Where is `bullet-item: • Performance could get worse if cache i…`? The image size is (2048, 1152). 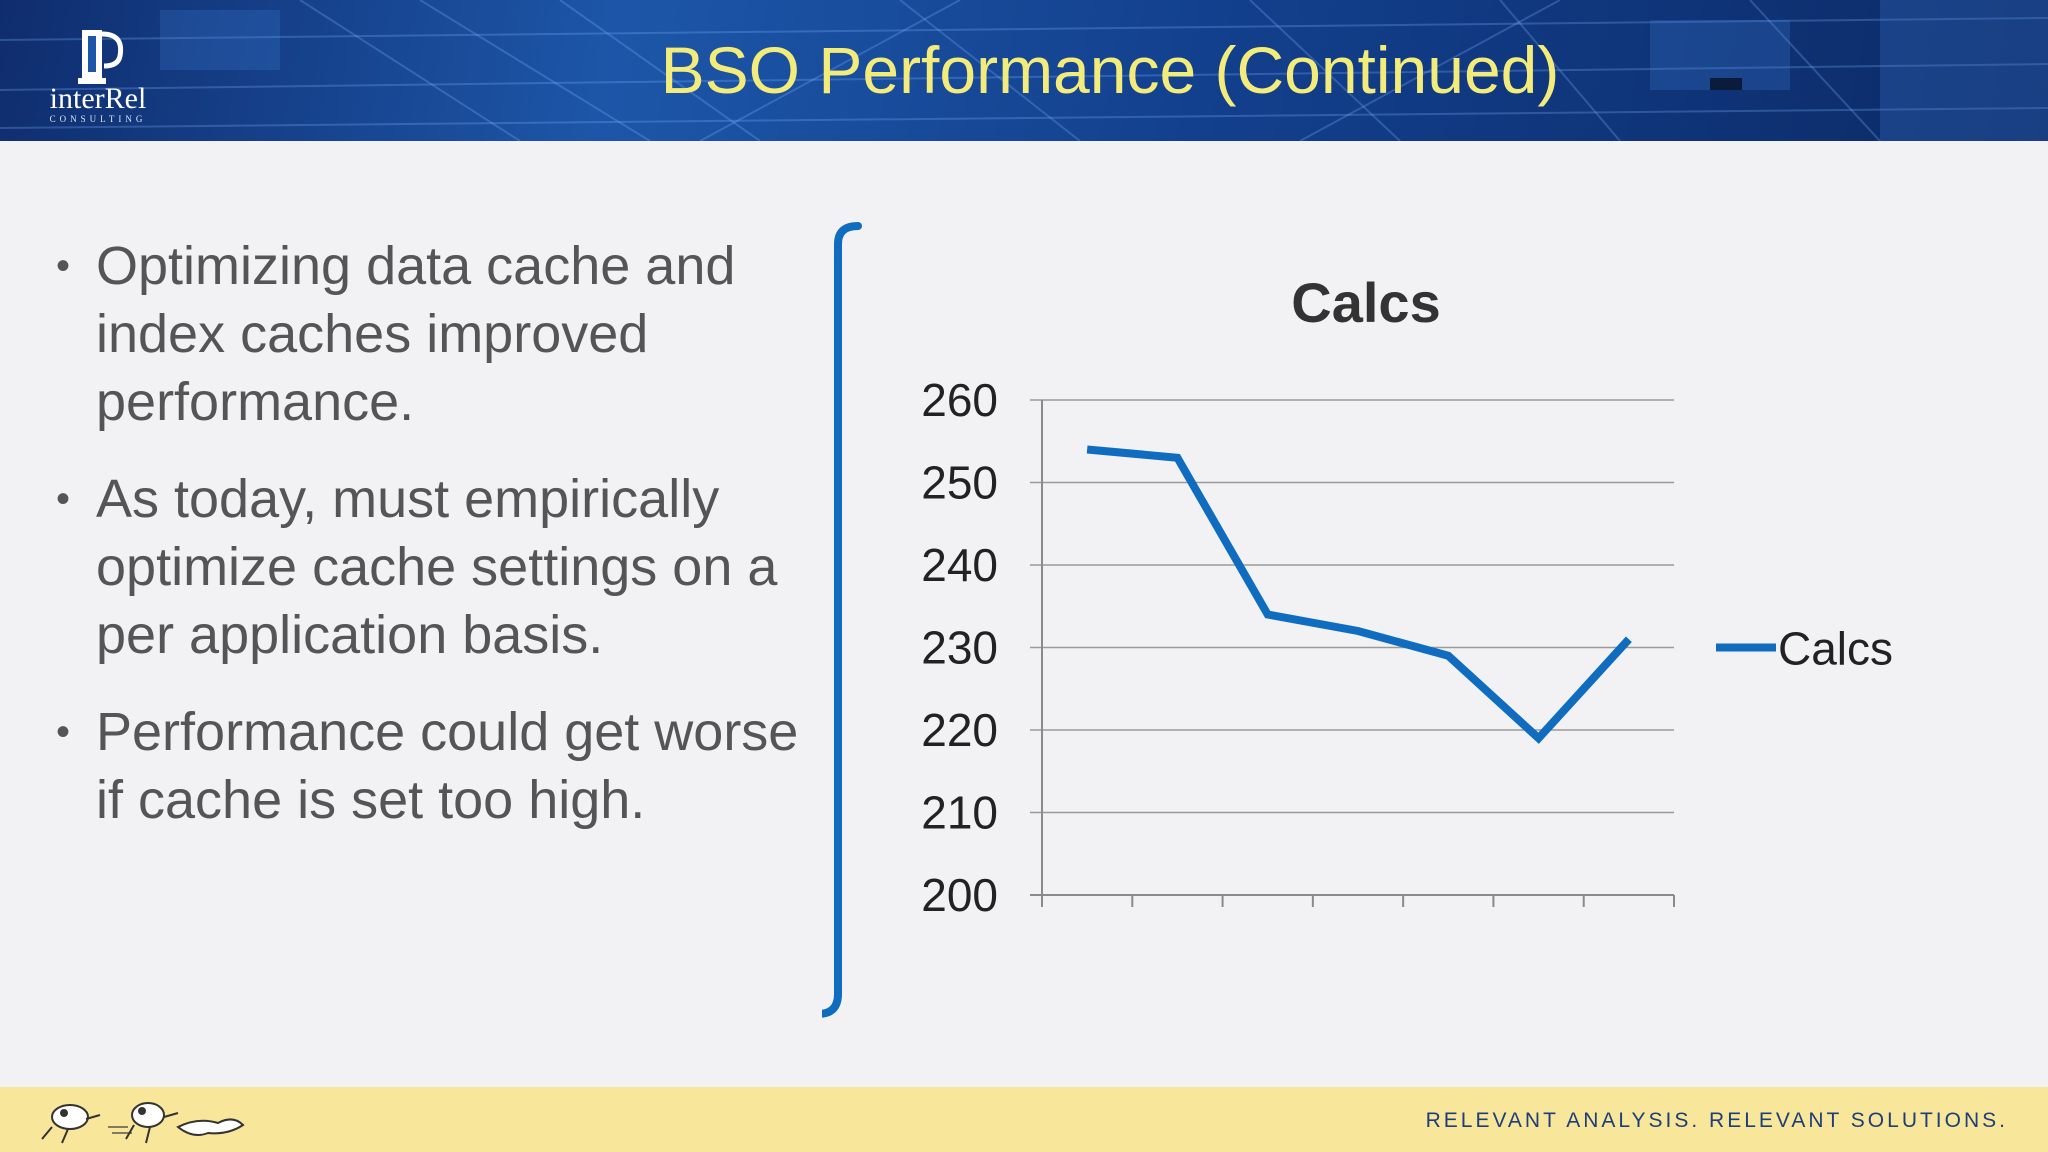
bullet-item: • Performance could get worse if cache i… is located at coordinates (432, 766).